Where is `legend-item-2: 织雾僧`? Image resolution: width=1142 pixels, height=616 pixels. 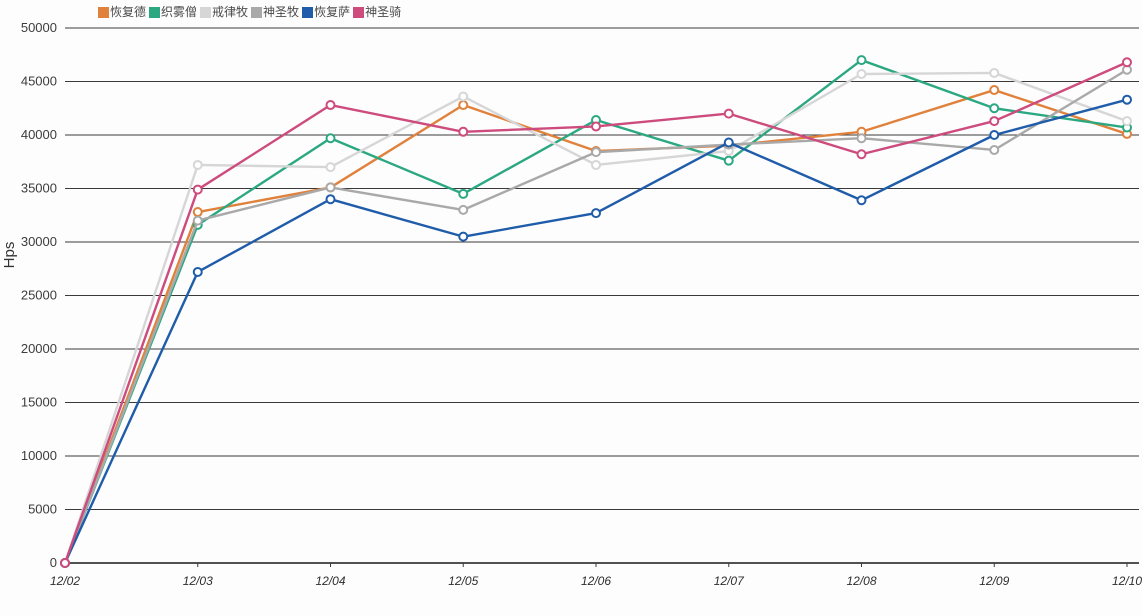
legend-item-2: 织雾僧 is located at coordinates (173, 12).